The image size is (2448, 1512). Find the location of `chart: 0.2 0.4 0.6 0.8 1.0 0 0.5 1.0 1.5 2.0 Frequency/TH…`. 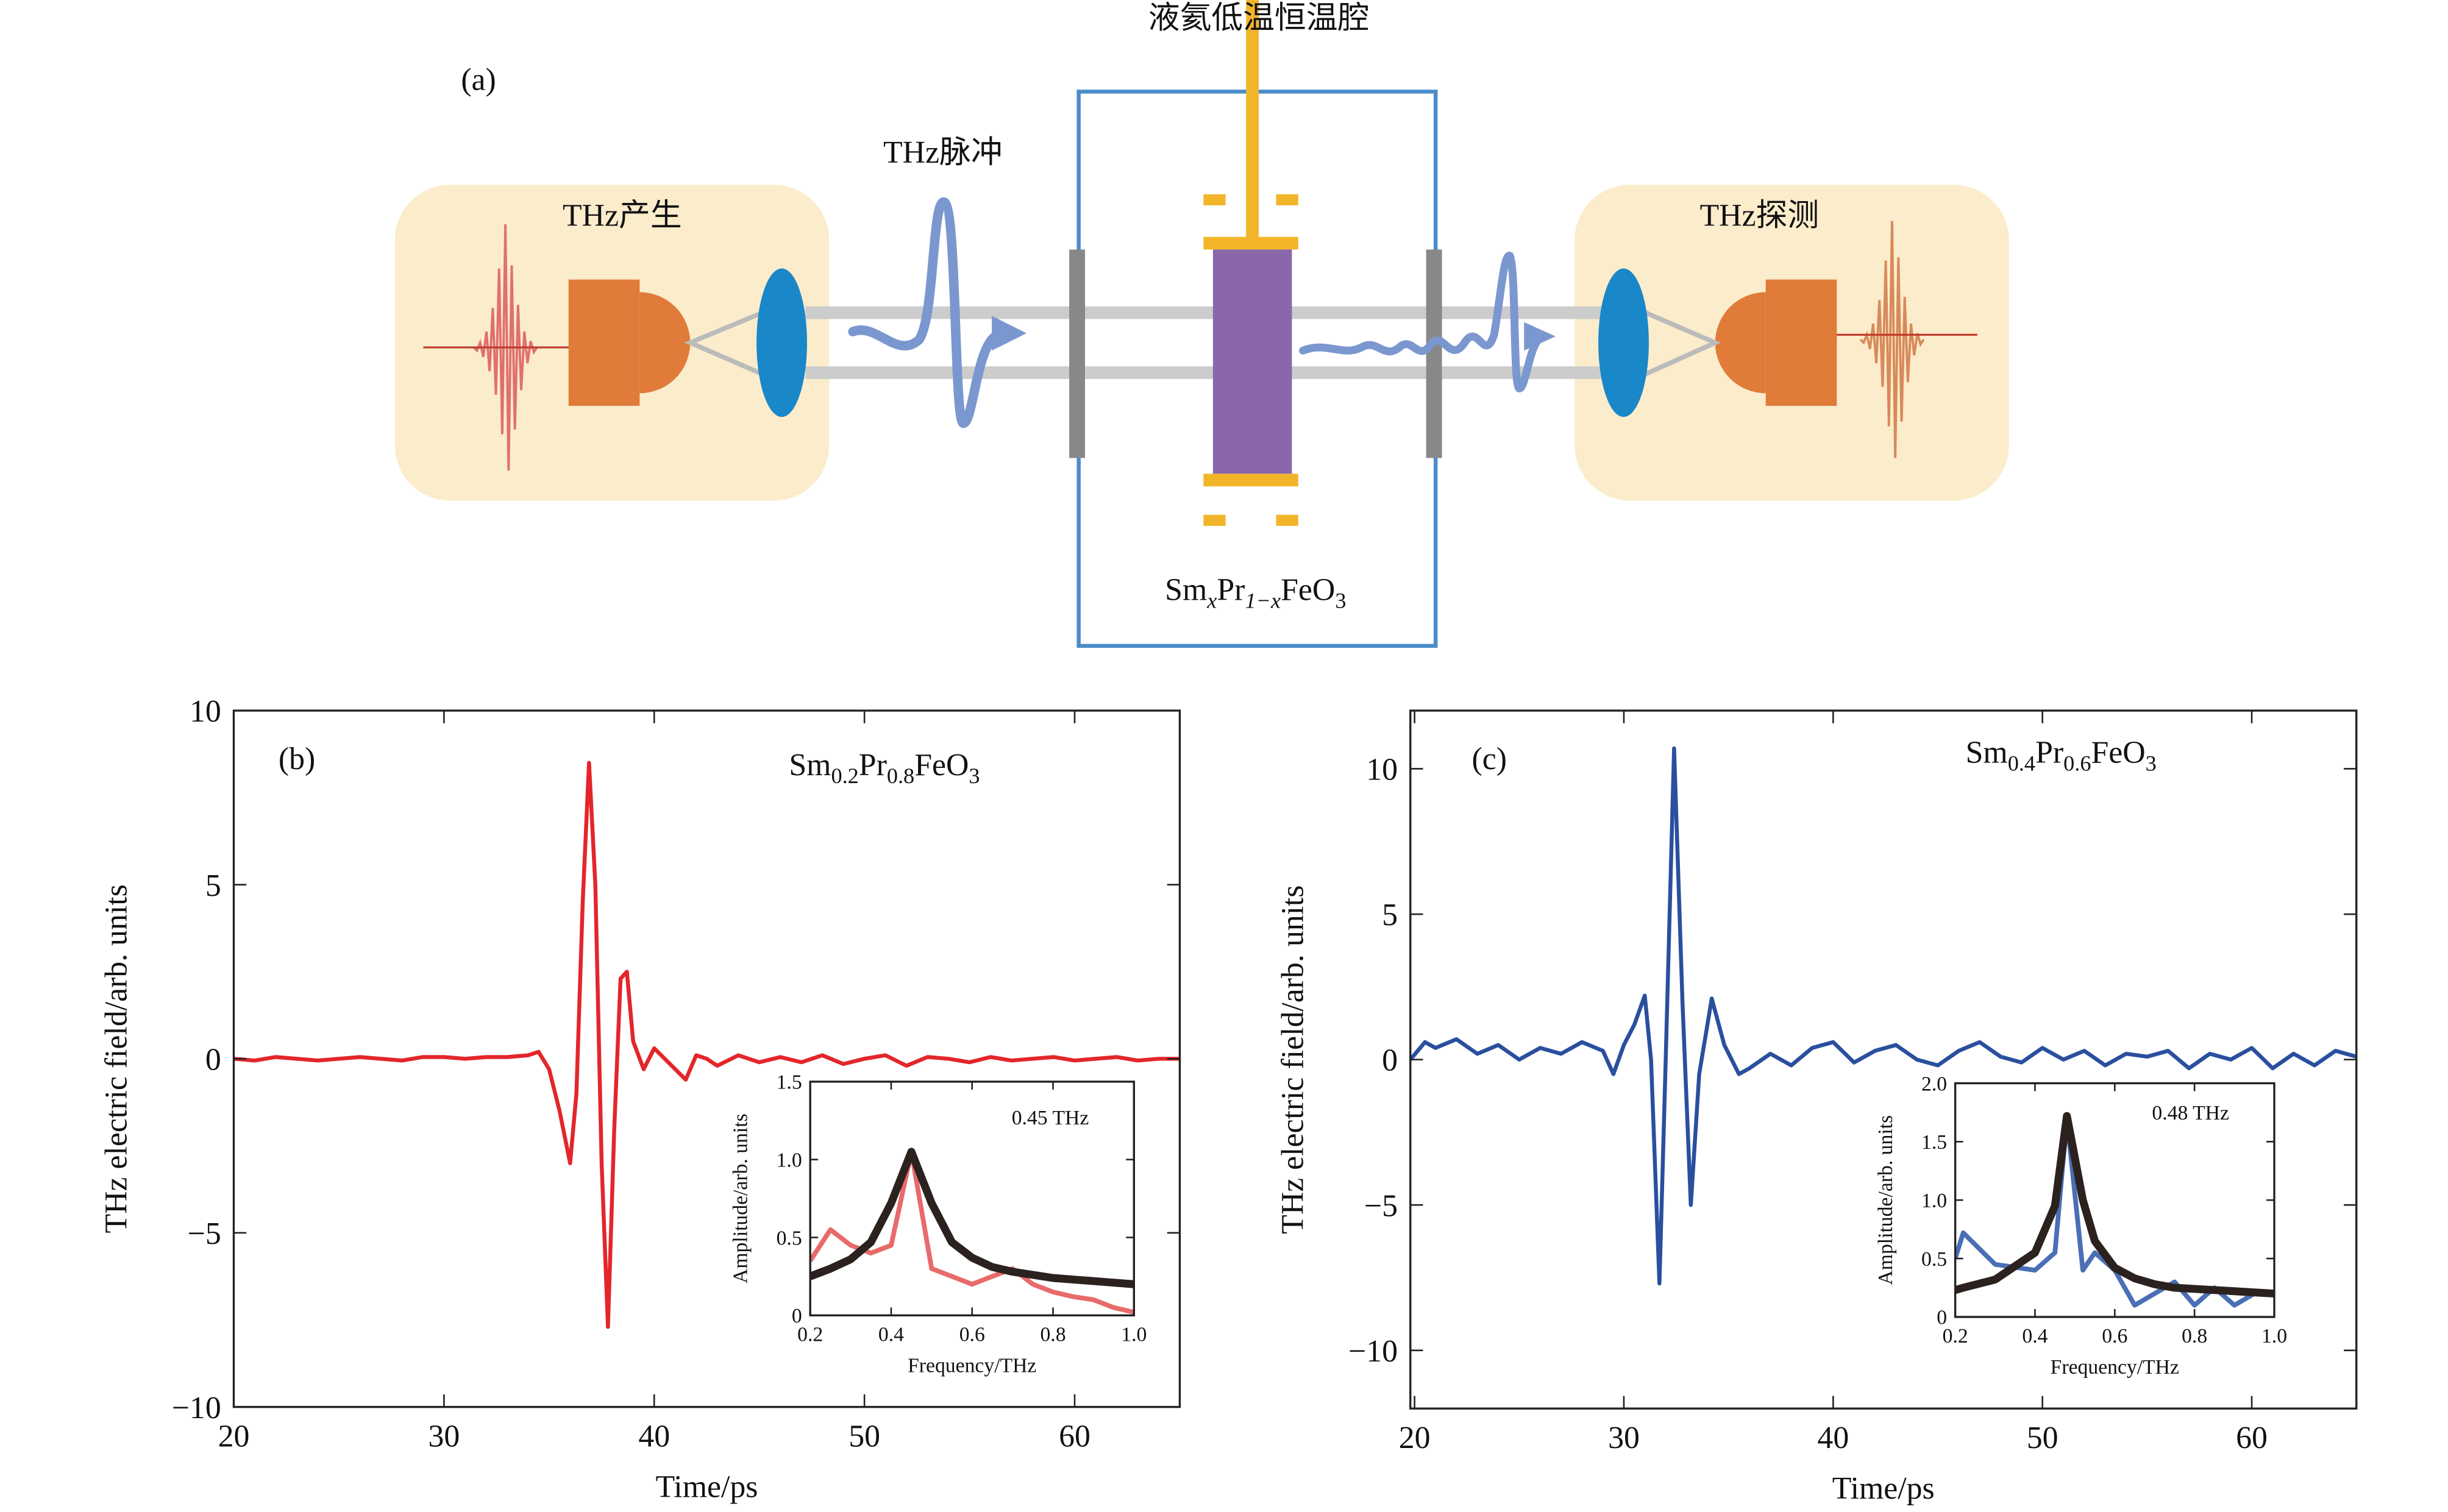

chart: 0.2 0.4 0.6 0.8 1.0 0 0.5 1.0 1.5 2.0 Frequency/TH… is located at coordinates (2080, 1226).